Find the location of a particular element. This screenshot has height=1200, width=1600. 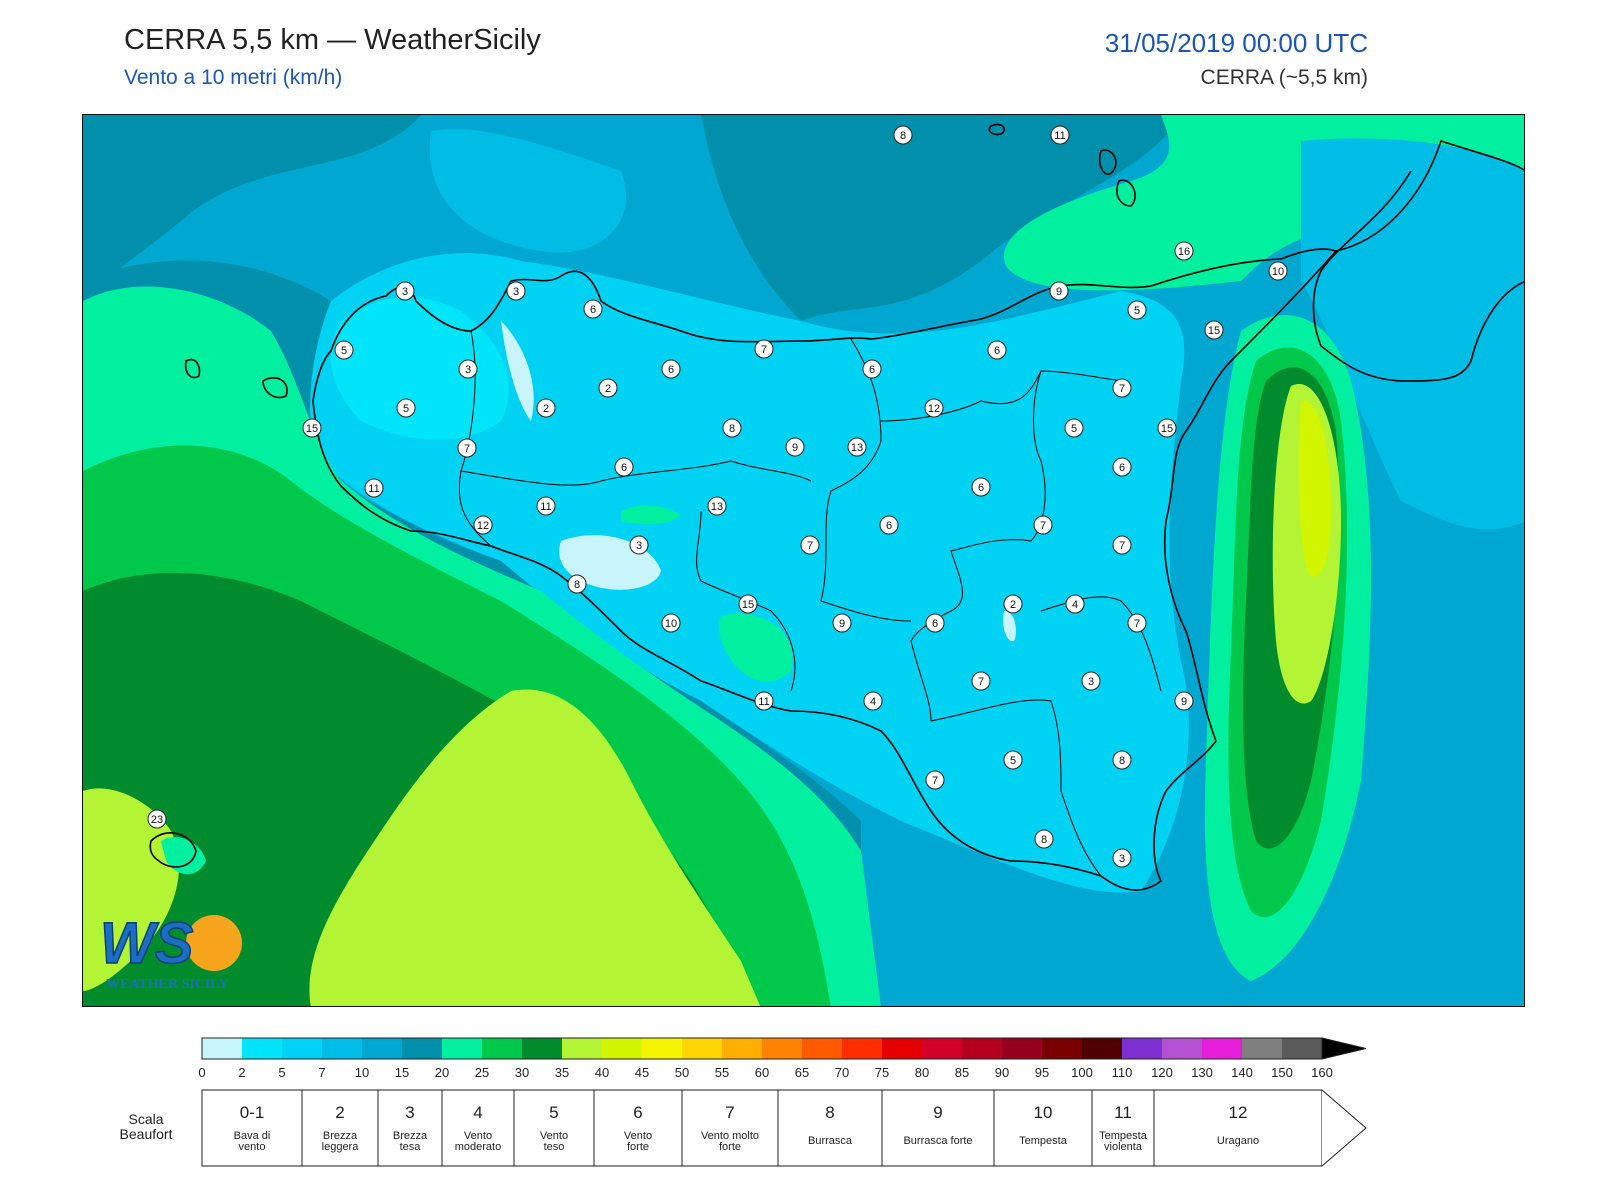

field-n-light is located at coordinates (528, 191).